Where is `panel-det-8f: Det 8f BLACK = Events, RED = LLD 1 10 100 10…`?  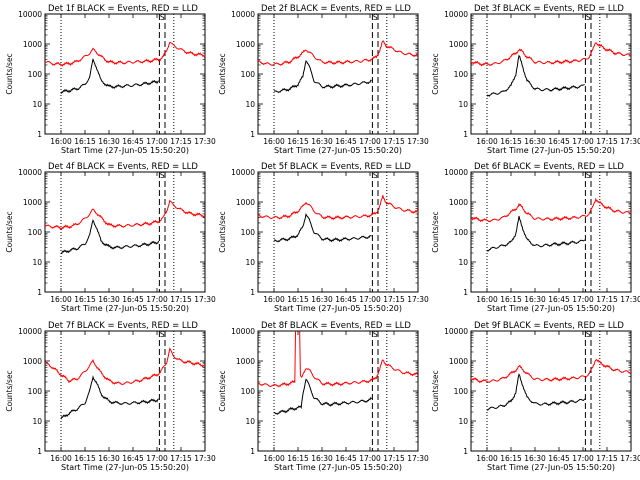
panel-det-8f: Det 8f BLACK = Events, RED = LLD 1 10 100 10… is located at coordinates (323, 396).